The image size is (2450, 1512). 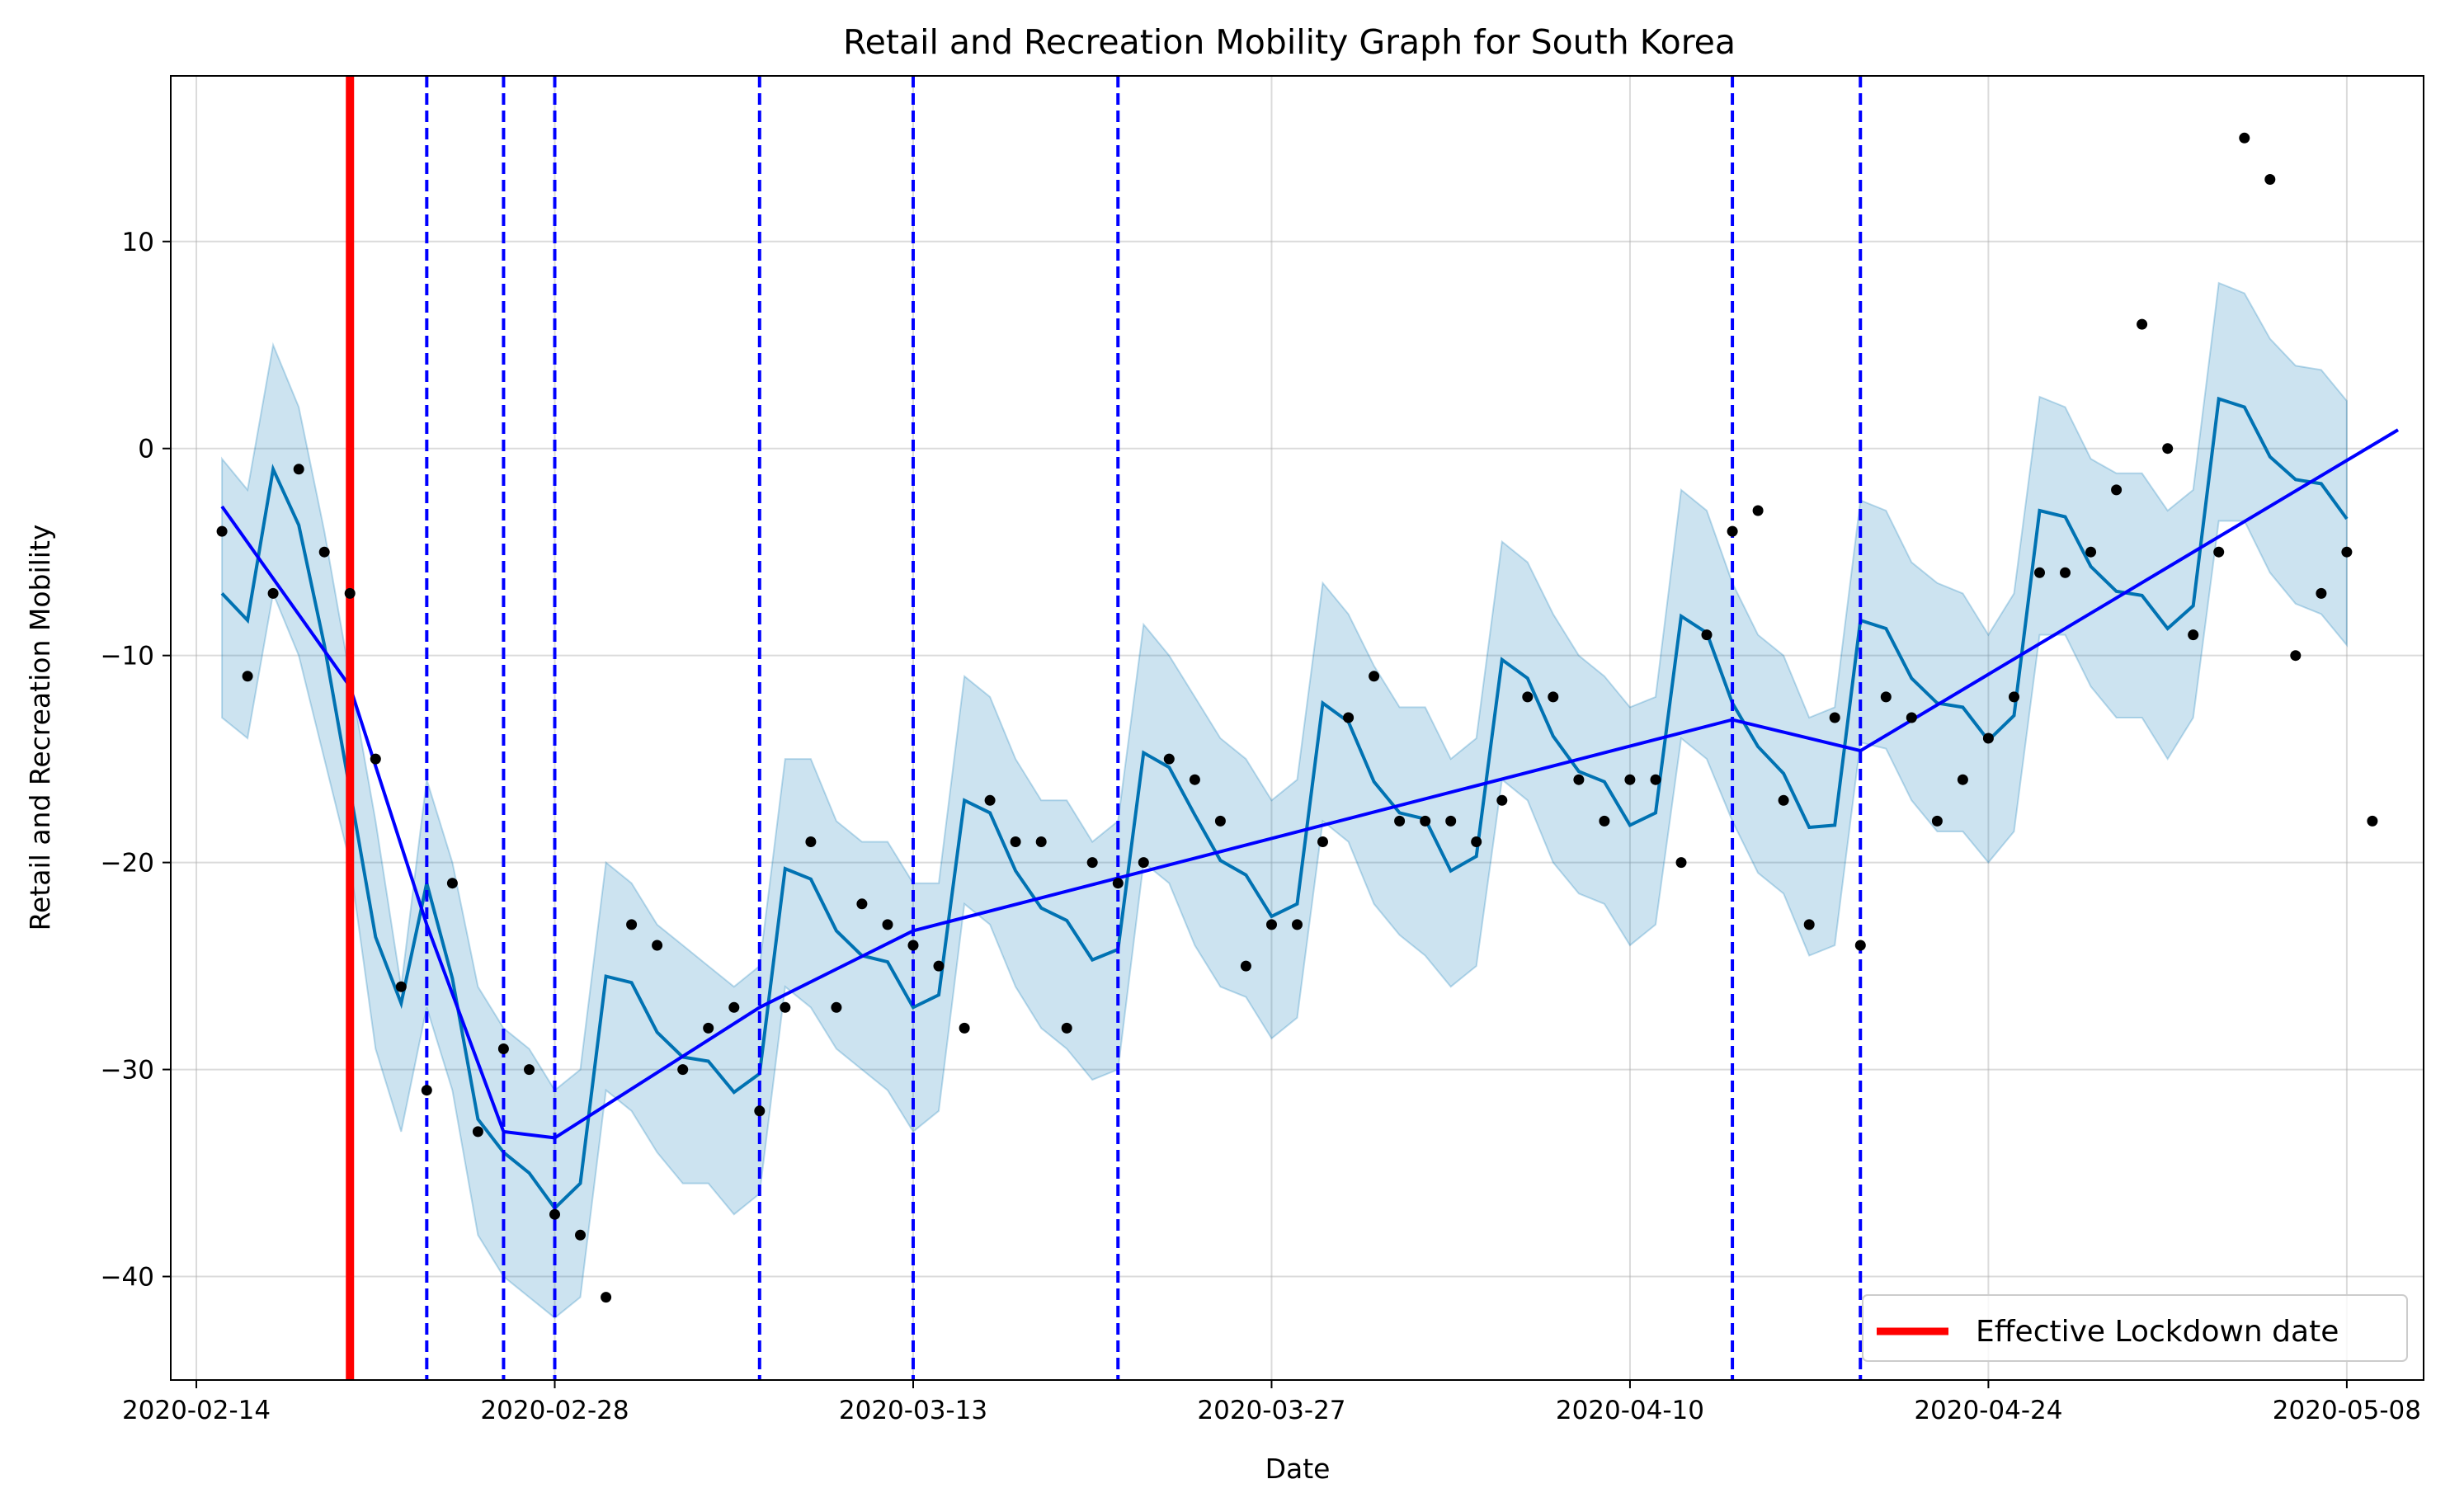 I want to click on legend: Effective Lockdown date, so click(x=2135, y=1328).